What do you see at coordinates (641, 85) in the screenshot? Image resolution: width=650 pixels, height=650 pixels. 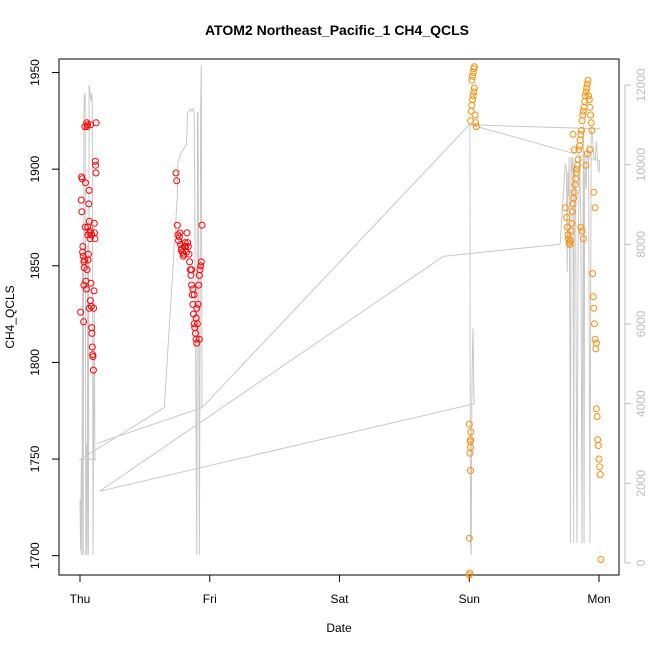 I see `y2-tick-label: 12000` at bounding box center [641, 85].